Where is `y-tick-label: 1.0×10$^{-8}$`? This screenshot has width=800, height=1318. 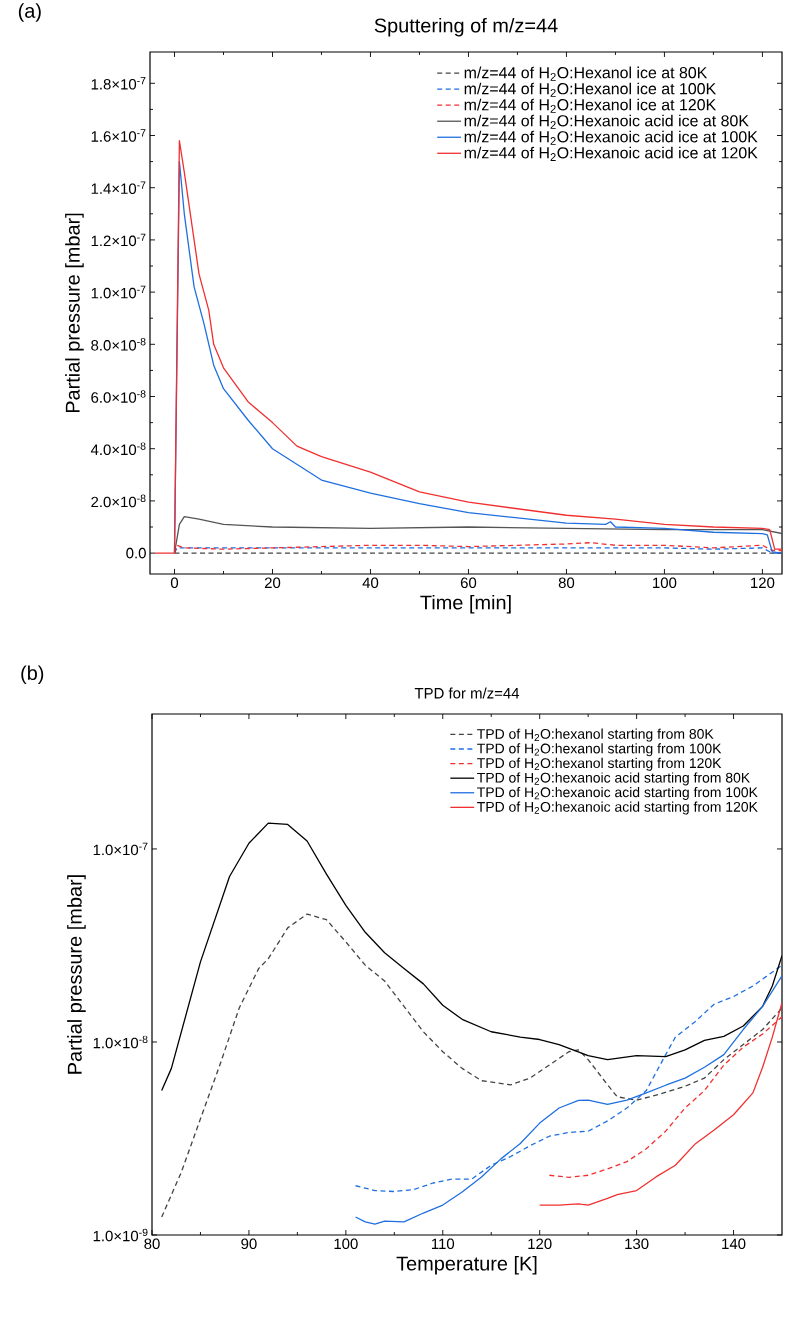
y-tick-label: 1.0×10$^{-8}$ is located at coordinates (120, 1042).